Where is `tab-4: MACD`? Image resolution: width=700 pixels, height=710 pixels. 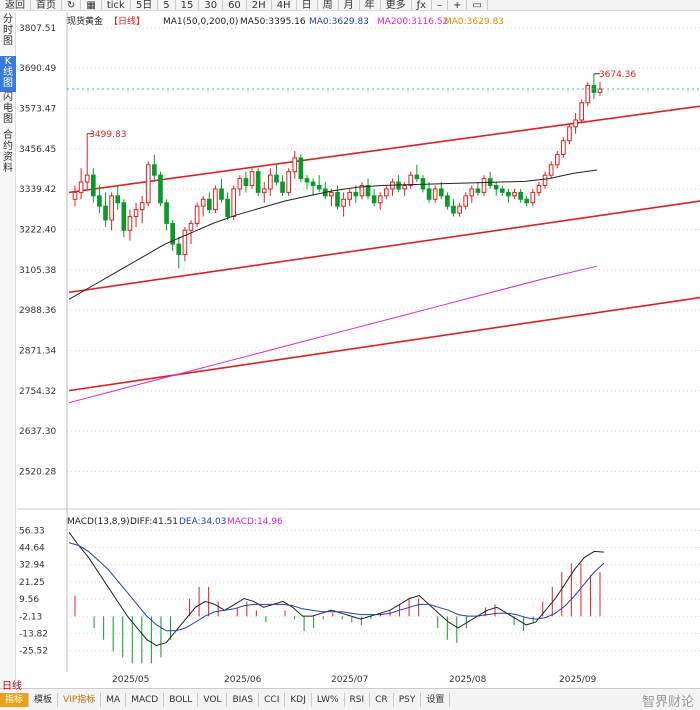 tab-4: MACD is located at coordinates (145, 700).